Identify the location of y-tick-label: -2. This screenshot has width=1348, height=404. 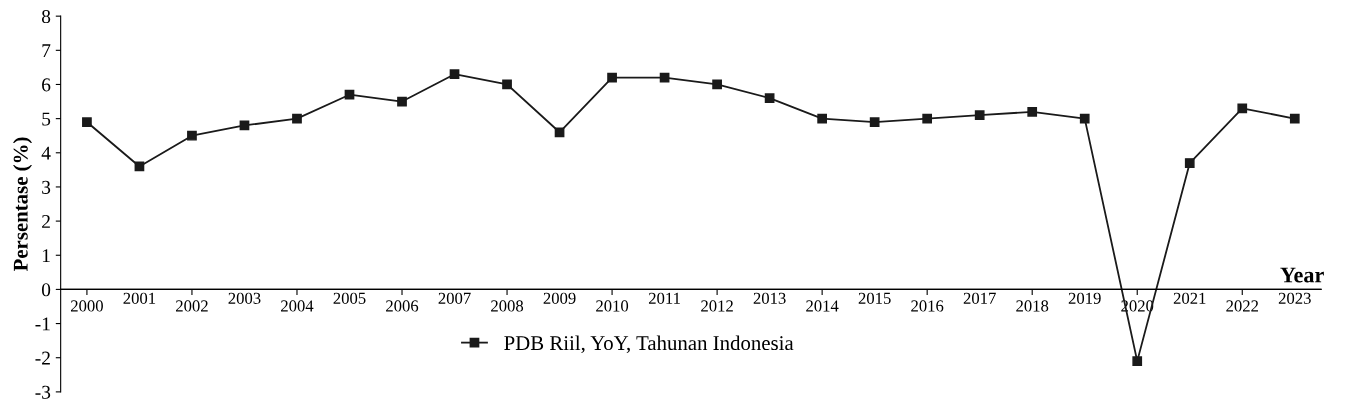
(42, 358).